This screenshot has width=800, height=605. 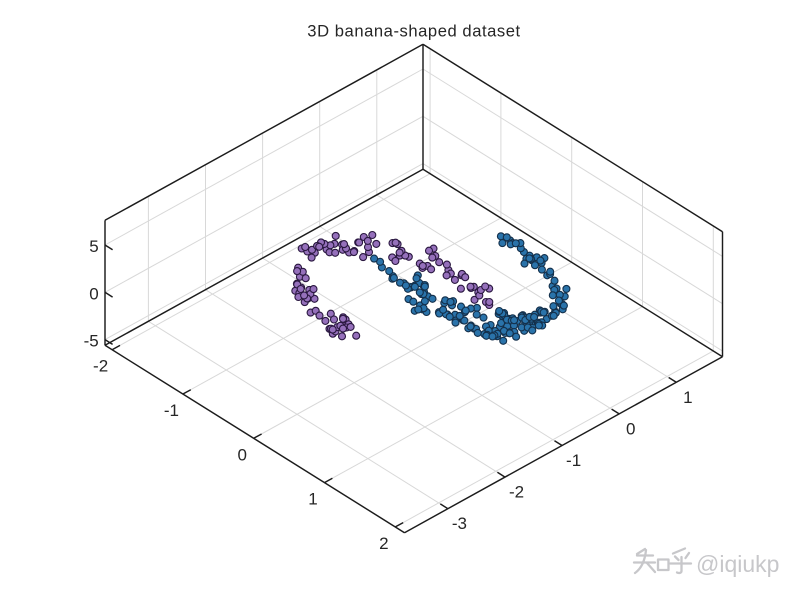 What do you see at coordinates (383, 543) in the screenshot?
I see `svg-text: 2` at bounding box center [383, 543].